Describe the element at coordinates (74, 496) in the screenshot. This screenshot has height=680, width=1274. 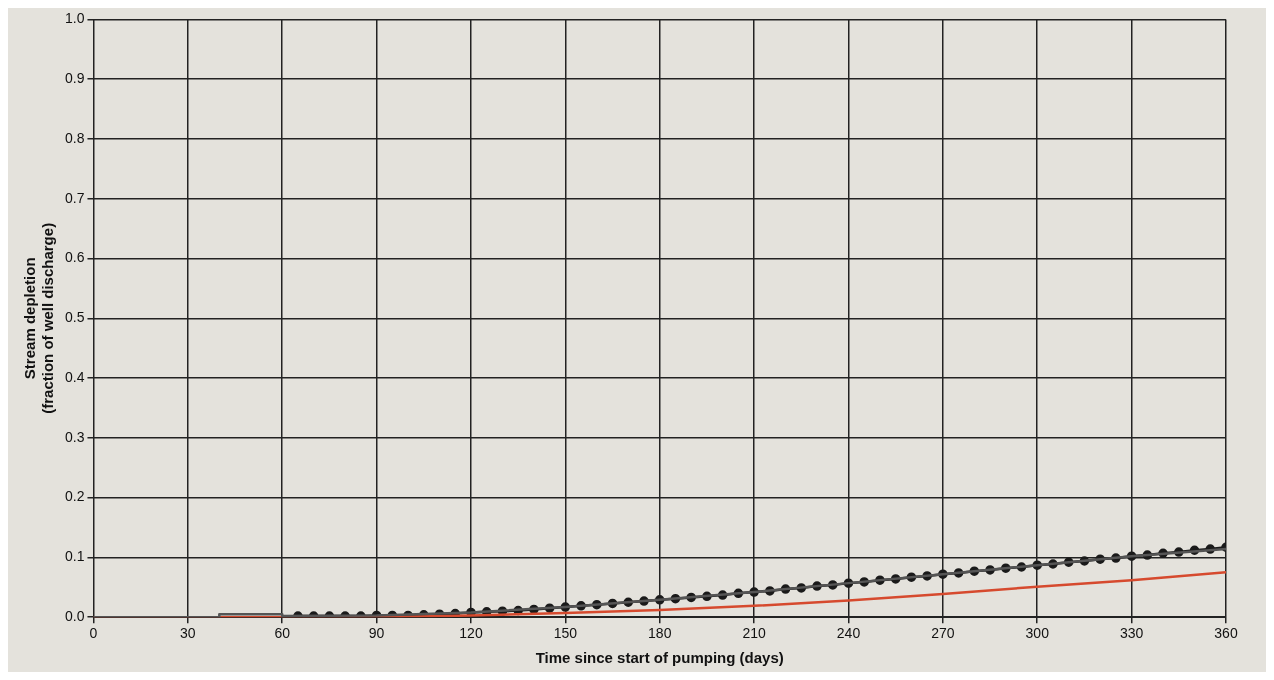
I see `y-tick-label: 0.2` at that location.